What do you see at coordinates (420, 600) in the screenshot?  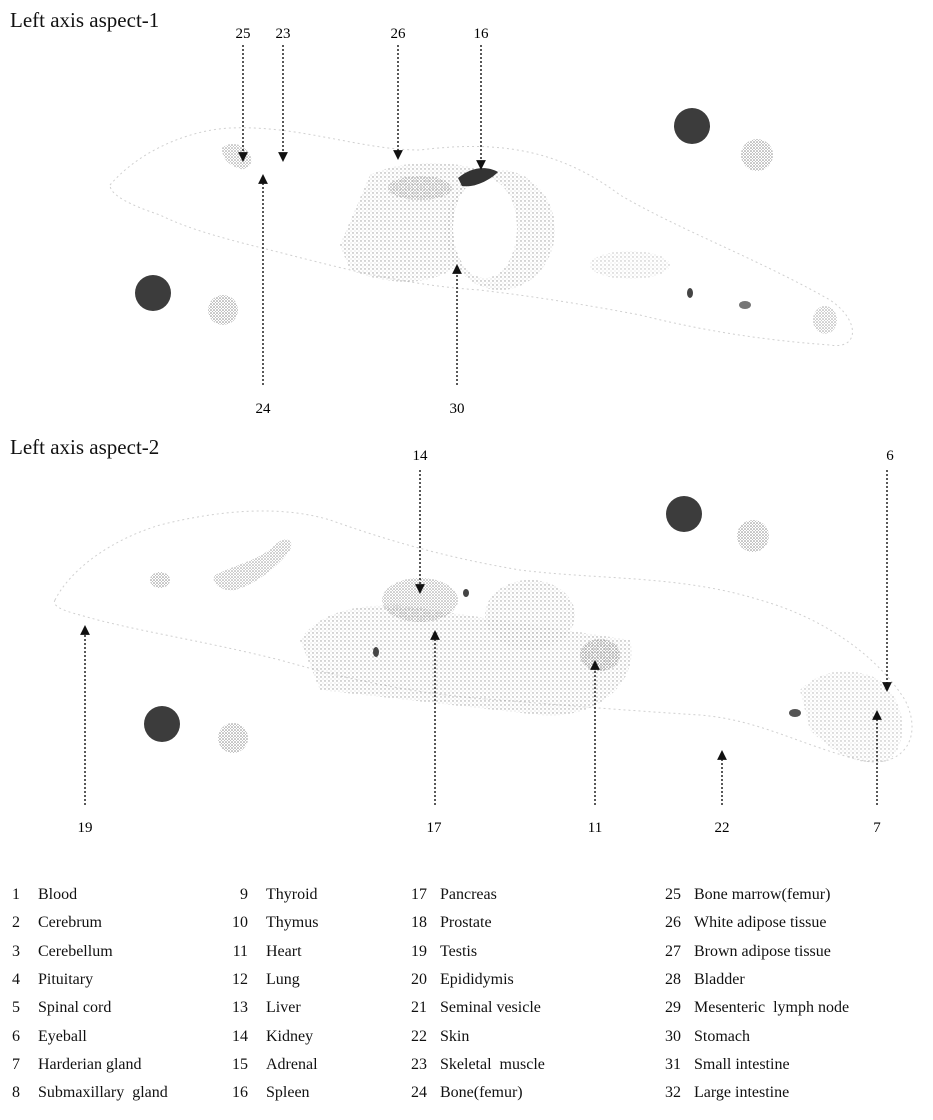 I see `kidney-region` at bounding box center [420, 600].